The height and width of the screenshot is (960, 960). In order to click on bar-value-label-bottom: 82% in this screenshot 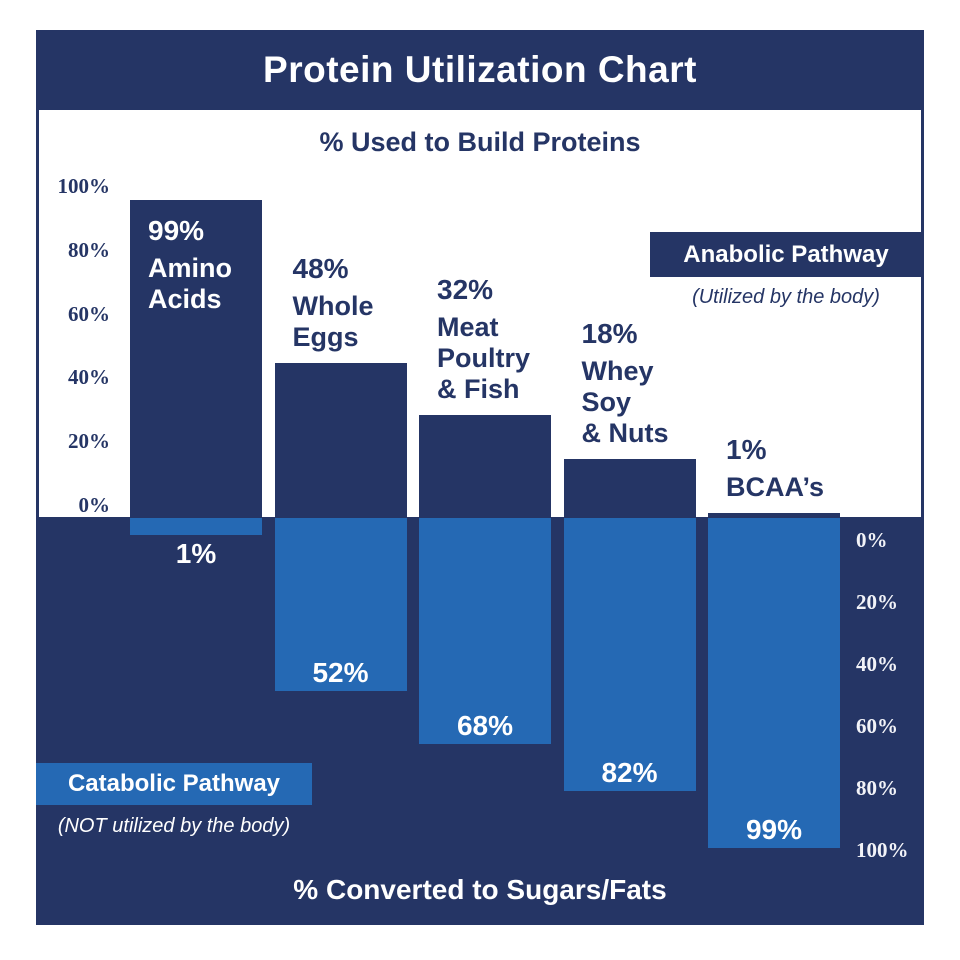, I will do `click(629, 773)`.